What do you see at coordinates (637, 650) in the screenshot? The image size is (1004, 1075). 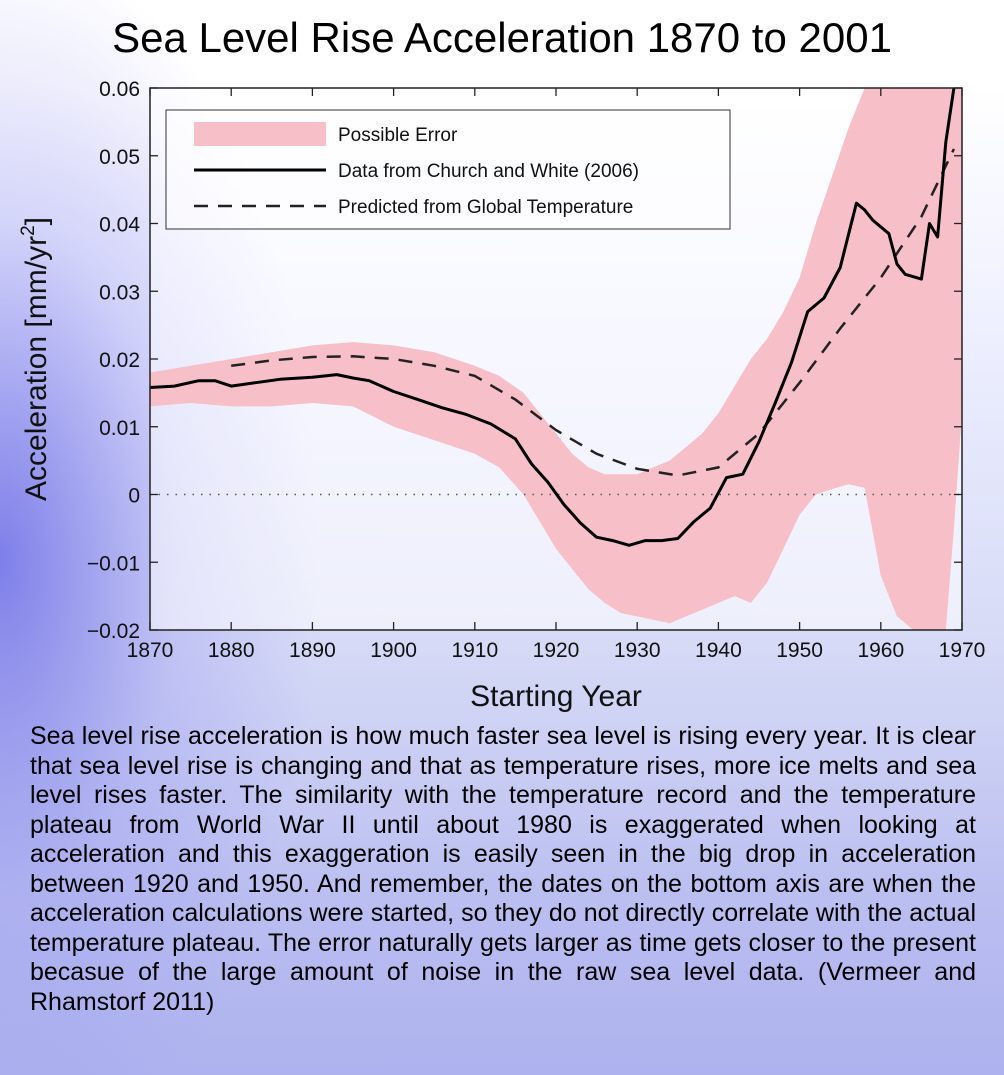 I see `x-tick-label: 1930` at bounding box center [637, 650].